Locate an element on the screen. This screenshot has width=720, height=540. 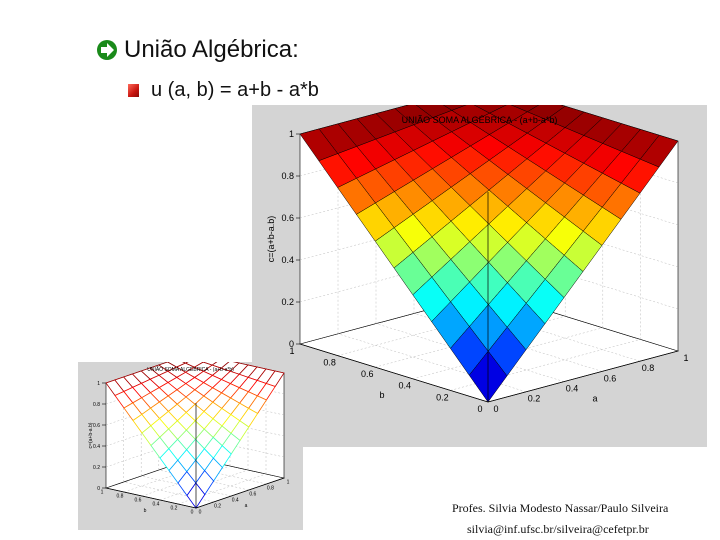
formula-bullet: u (a, b) = a+b - a*b is located at coordinates (223, 90).